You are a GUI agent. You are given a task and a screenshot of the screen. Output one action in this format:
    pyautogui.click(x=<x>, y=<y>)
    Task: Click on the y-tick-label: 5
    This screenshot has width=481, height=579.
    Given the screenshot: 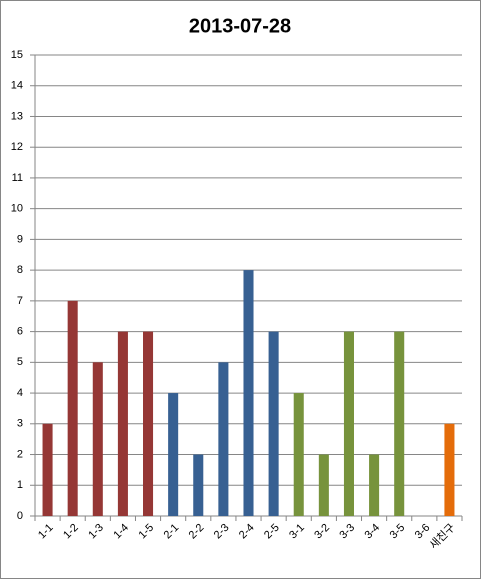 What is the action you would take?
    pyautogui.click(x=20, y=362)
    